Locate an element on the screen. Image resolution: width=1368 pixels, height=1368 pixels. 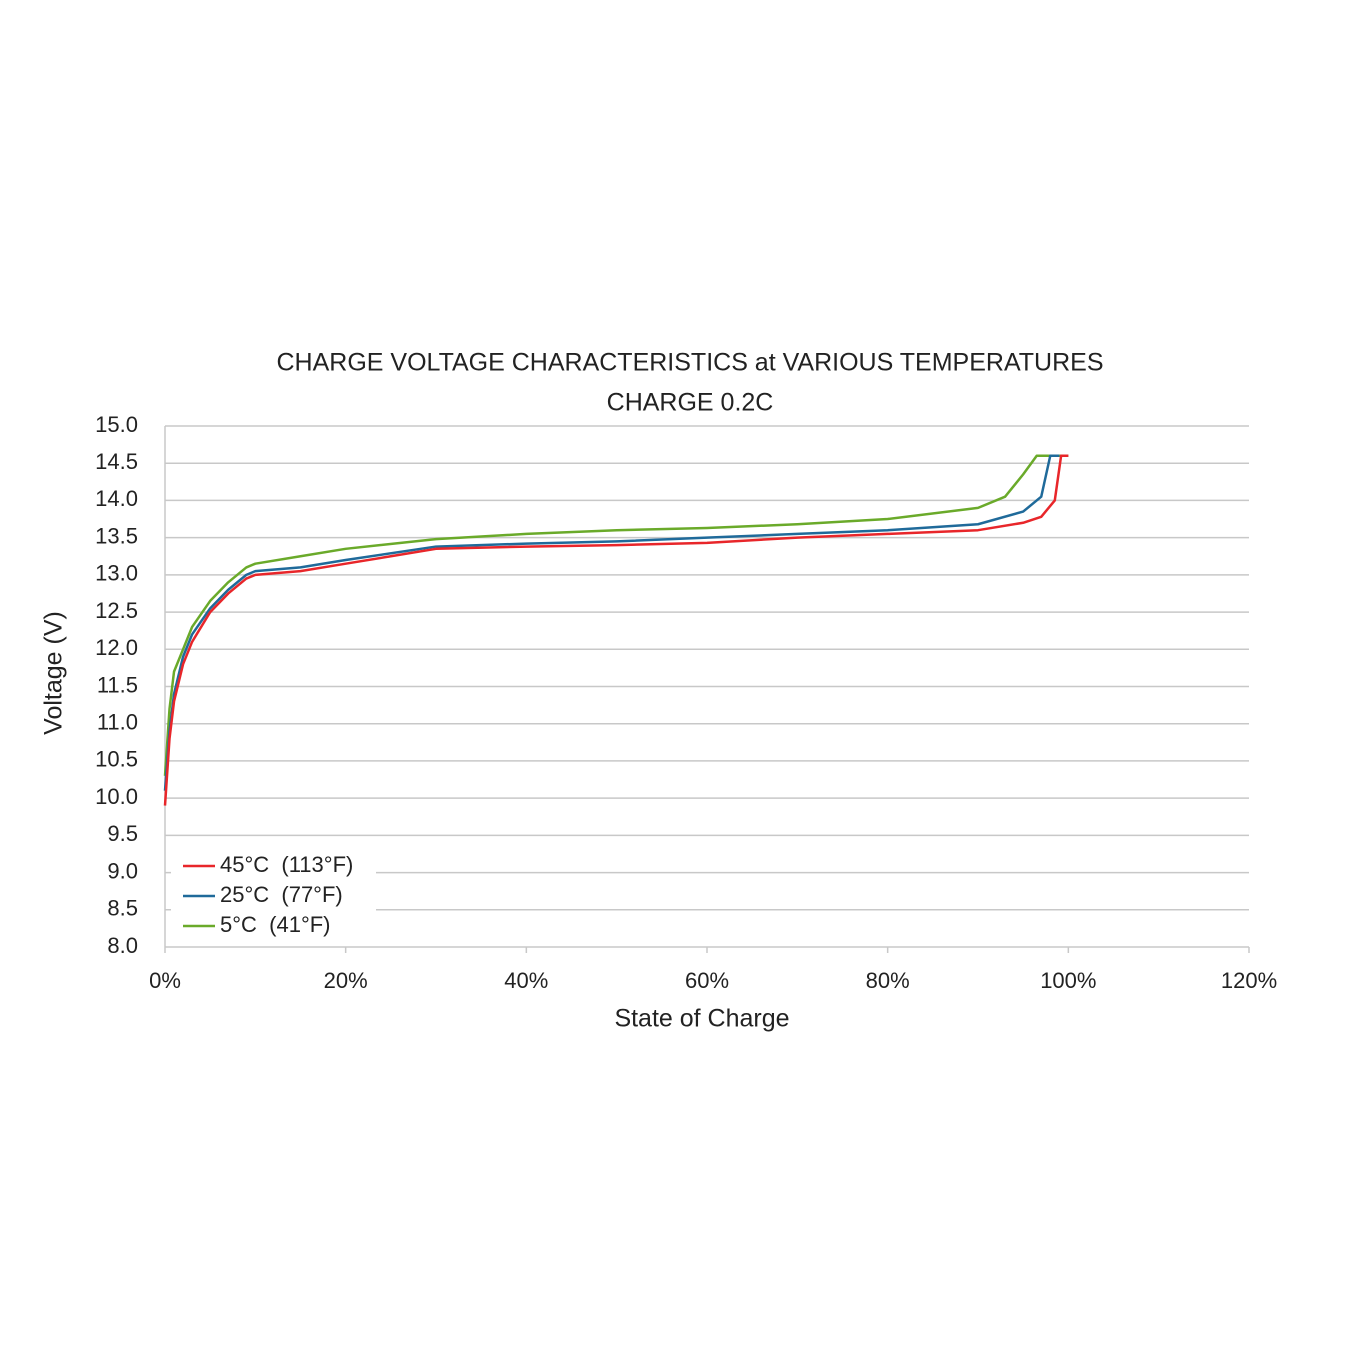
y-tick-label: 14.0 is located at coordinates (116, 498).